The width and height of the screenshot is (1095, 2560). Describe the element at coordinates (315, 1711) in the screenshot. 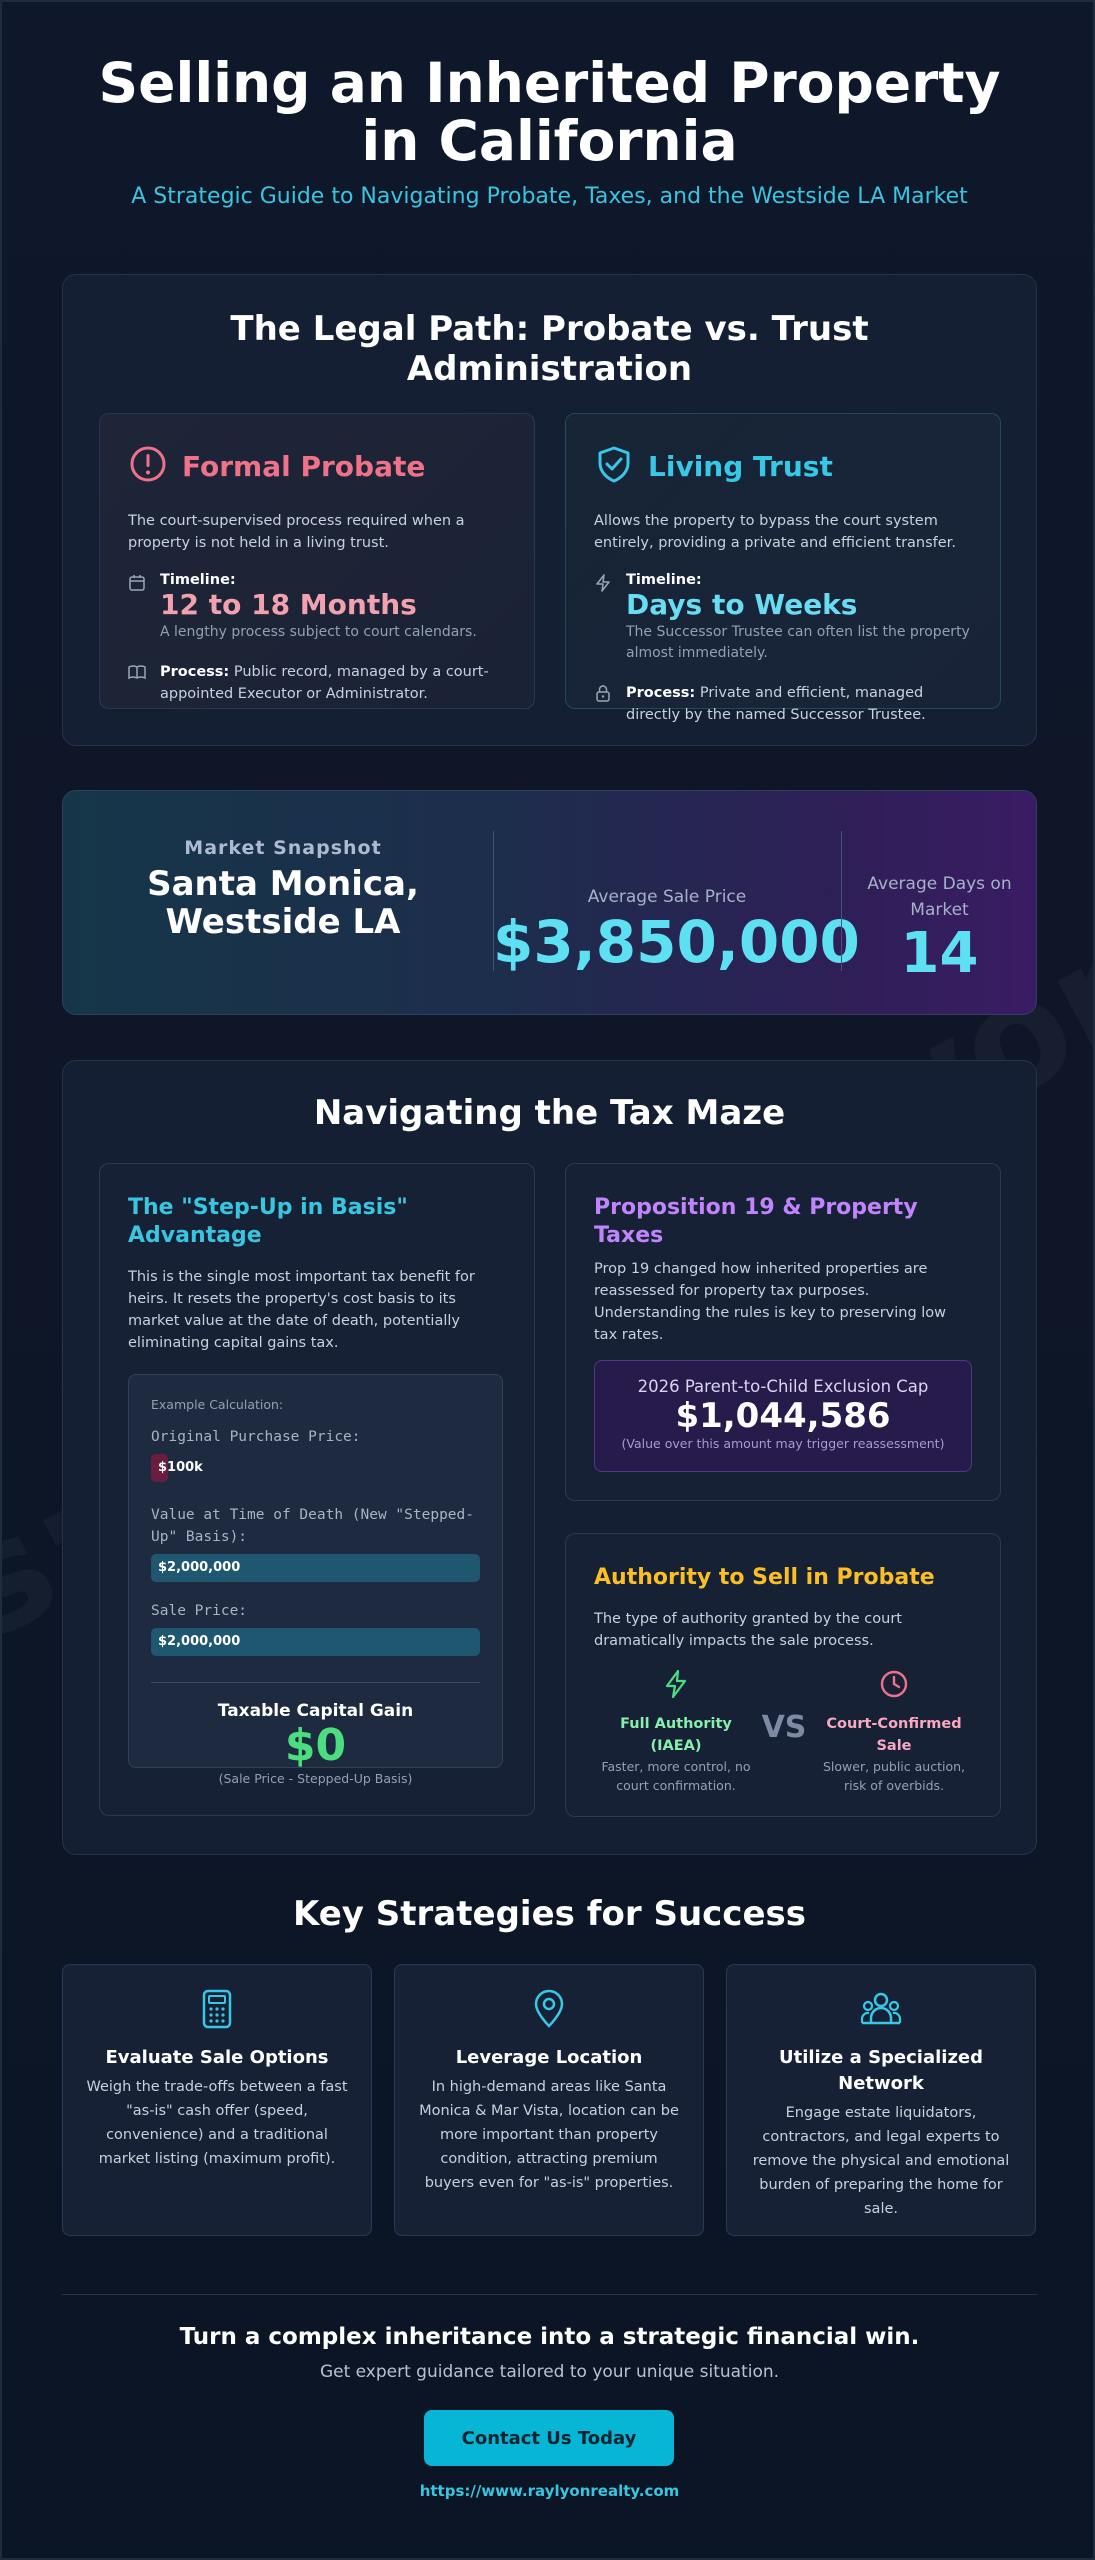

I see `capital-gain-label: Taxable Capital Gain` at that location.